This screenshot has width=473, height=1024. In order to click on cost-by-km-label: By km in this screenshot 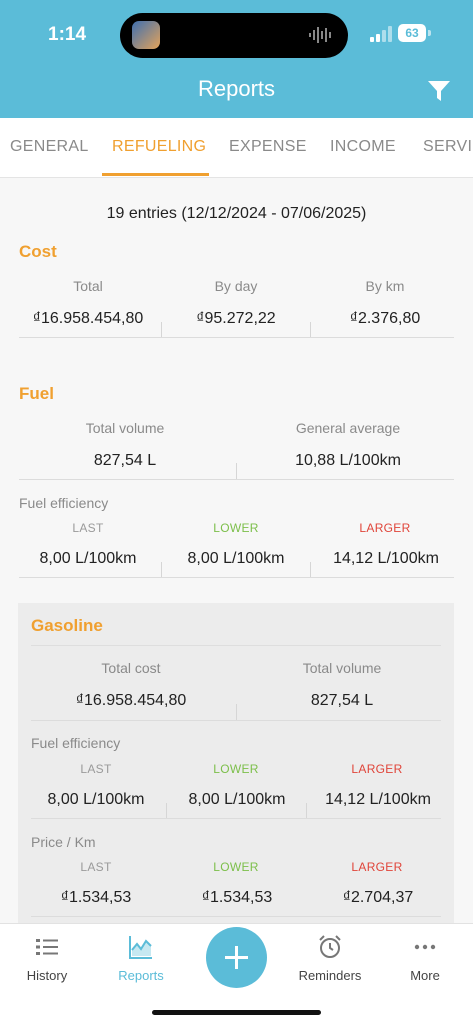, I will do `click(385, 286)`.